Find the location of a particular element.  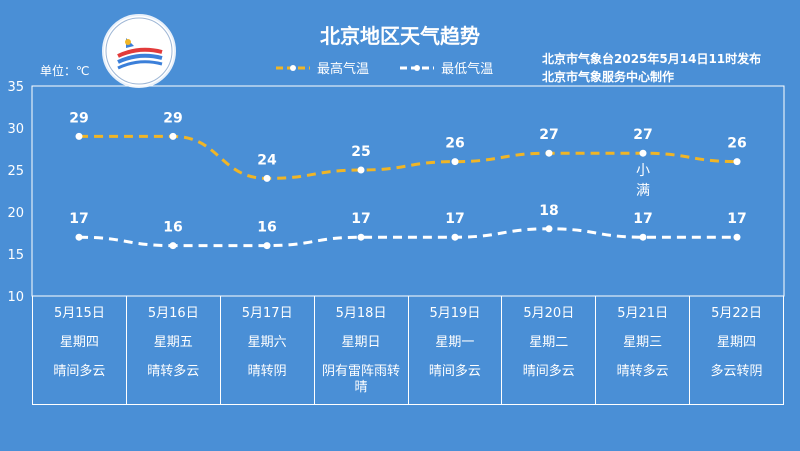

forecast-day-column: 5月20日星期二晴间多云 is located at coordinates (549, 350).